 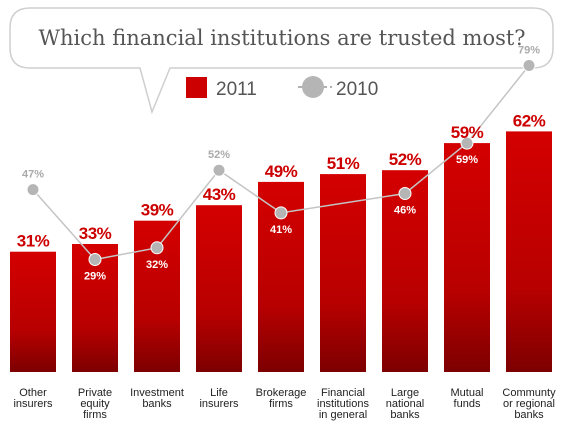 I want to click on point-value-label-6: 46%, so click(x=405, y=211).